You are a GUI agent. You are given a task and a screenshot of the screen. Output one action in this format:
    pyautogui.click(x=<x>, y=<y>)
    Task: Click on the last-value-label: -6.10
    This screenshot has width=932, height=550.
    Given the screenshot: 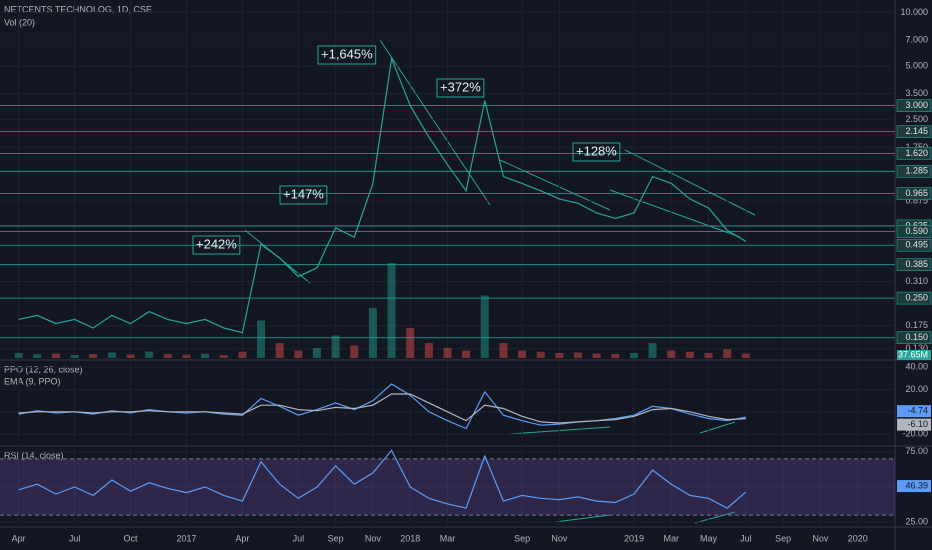 What is the action you would take?
    pyautogui.click(x=917, y=424)
    